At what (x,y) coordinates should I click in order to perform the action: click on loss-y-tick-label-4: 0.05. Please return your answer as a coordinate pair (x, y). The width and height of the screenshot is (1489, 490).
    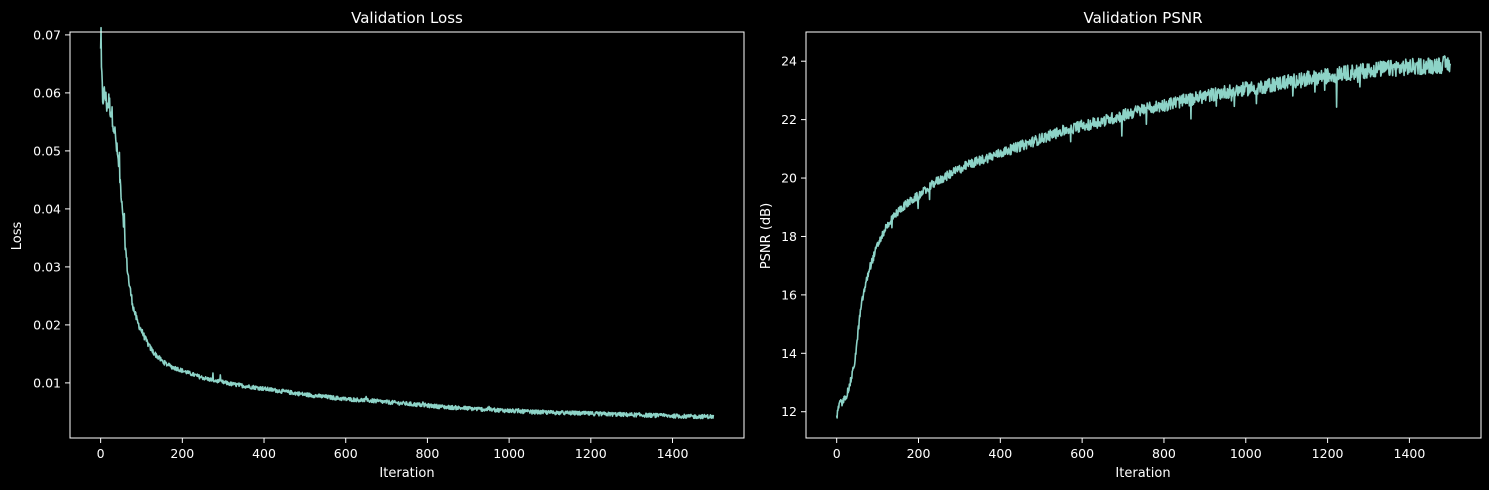
    Looking at the image, I should click on (47, 150).